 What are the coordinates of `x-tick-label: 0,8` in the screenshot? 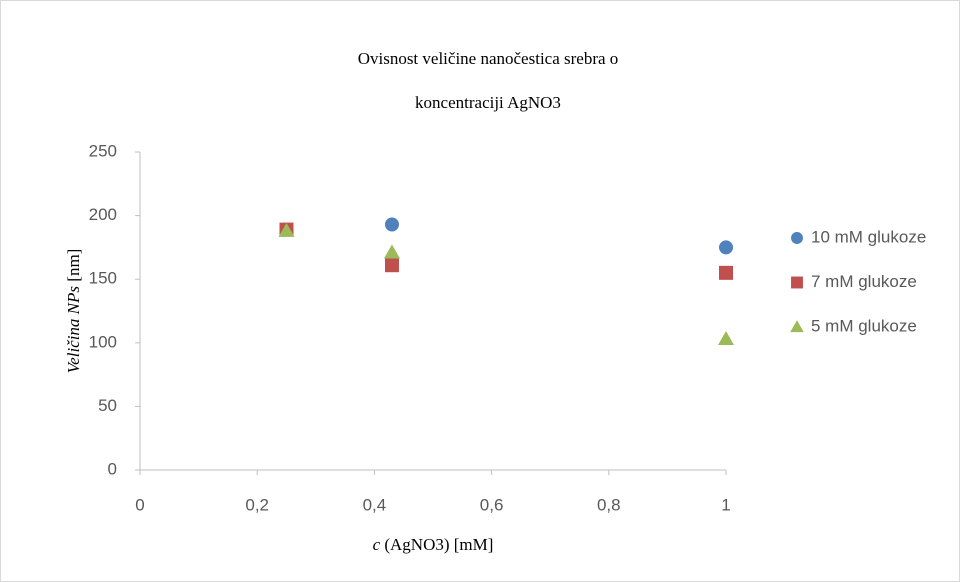 It's located at (609, 504).